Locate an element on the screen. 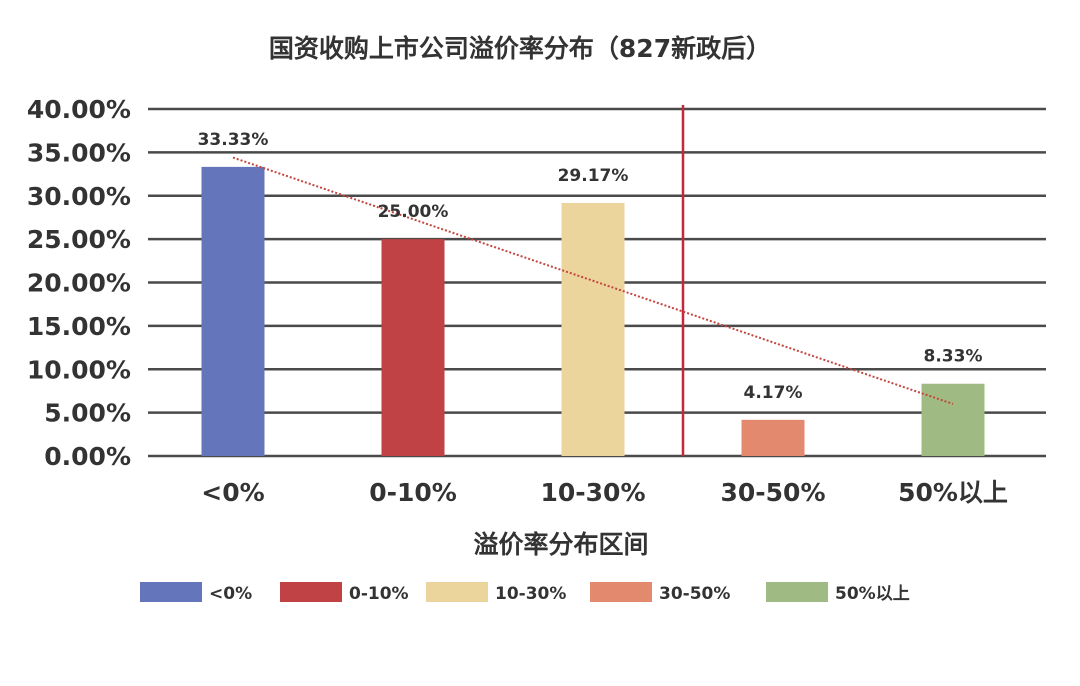 This screenshot has width=1080, height=686. legend-label: 50%以上 is located at coordinates (872, 594).